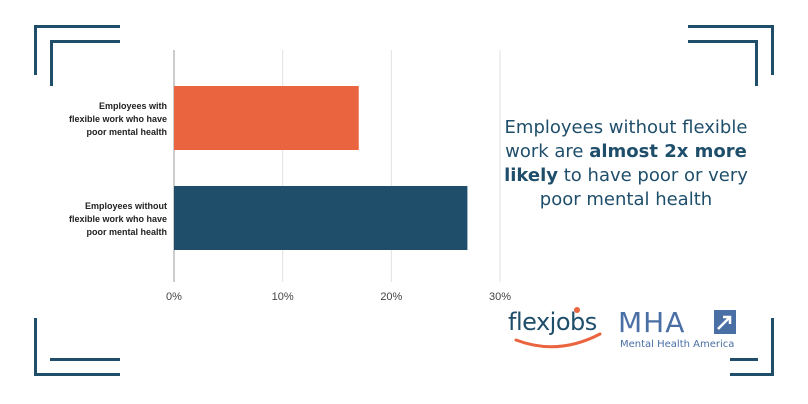 This screenshot has width=808, height=404. What do you see at coordinates (577, 310) in the screenshot?
I see `flexjobs-dot` at bounding box center [577, 310].